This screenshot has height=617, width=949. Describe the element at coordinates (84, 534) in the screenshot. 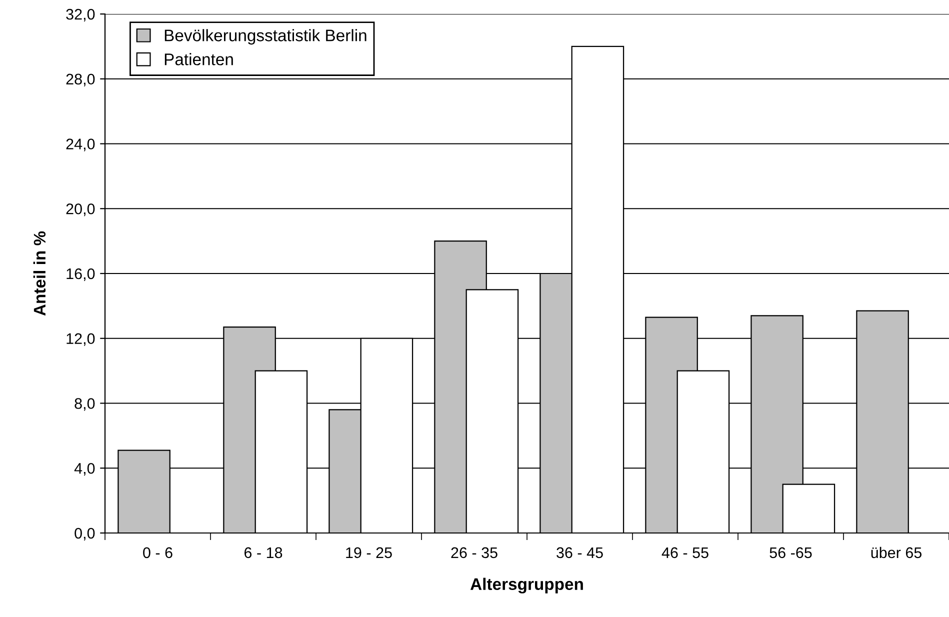

I see `y-tick-label: 0,0` at that location.